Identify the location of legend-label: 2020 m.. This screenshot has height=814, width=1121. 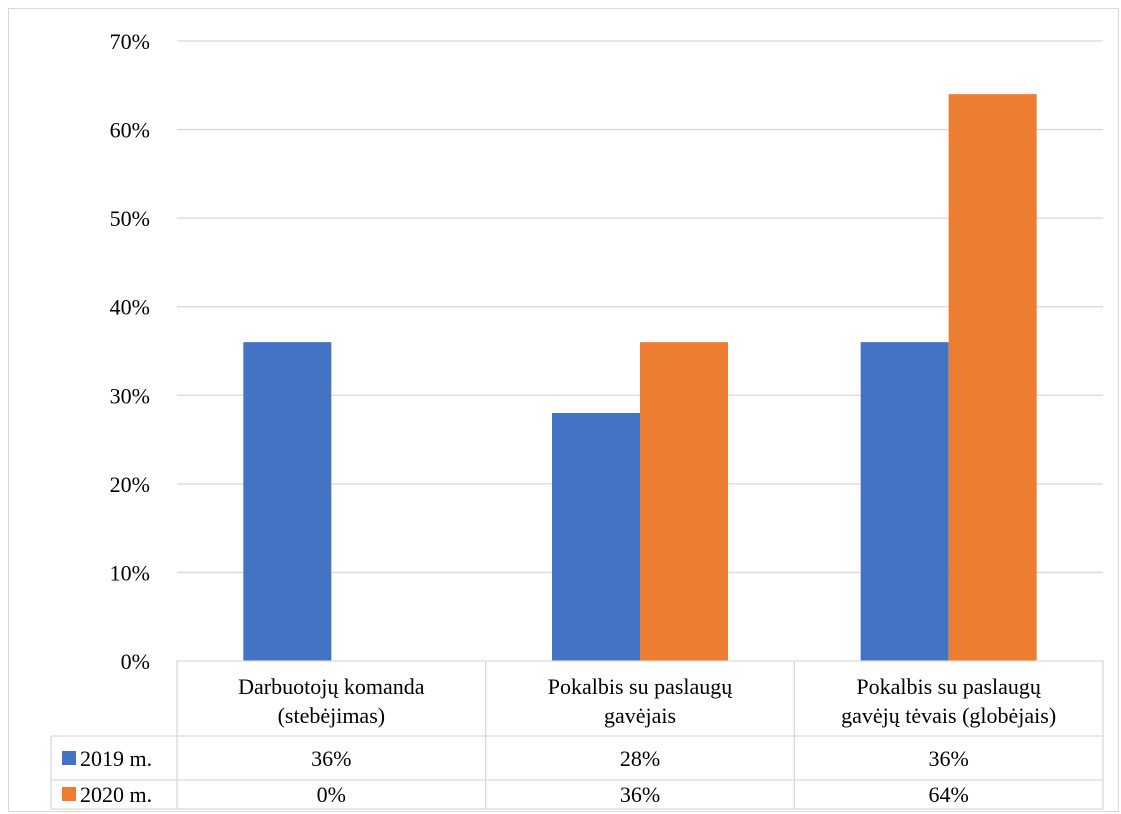
(116, 794).